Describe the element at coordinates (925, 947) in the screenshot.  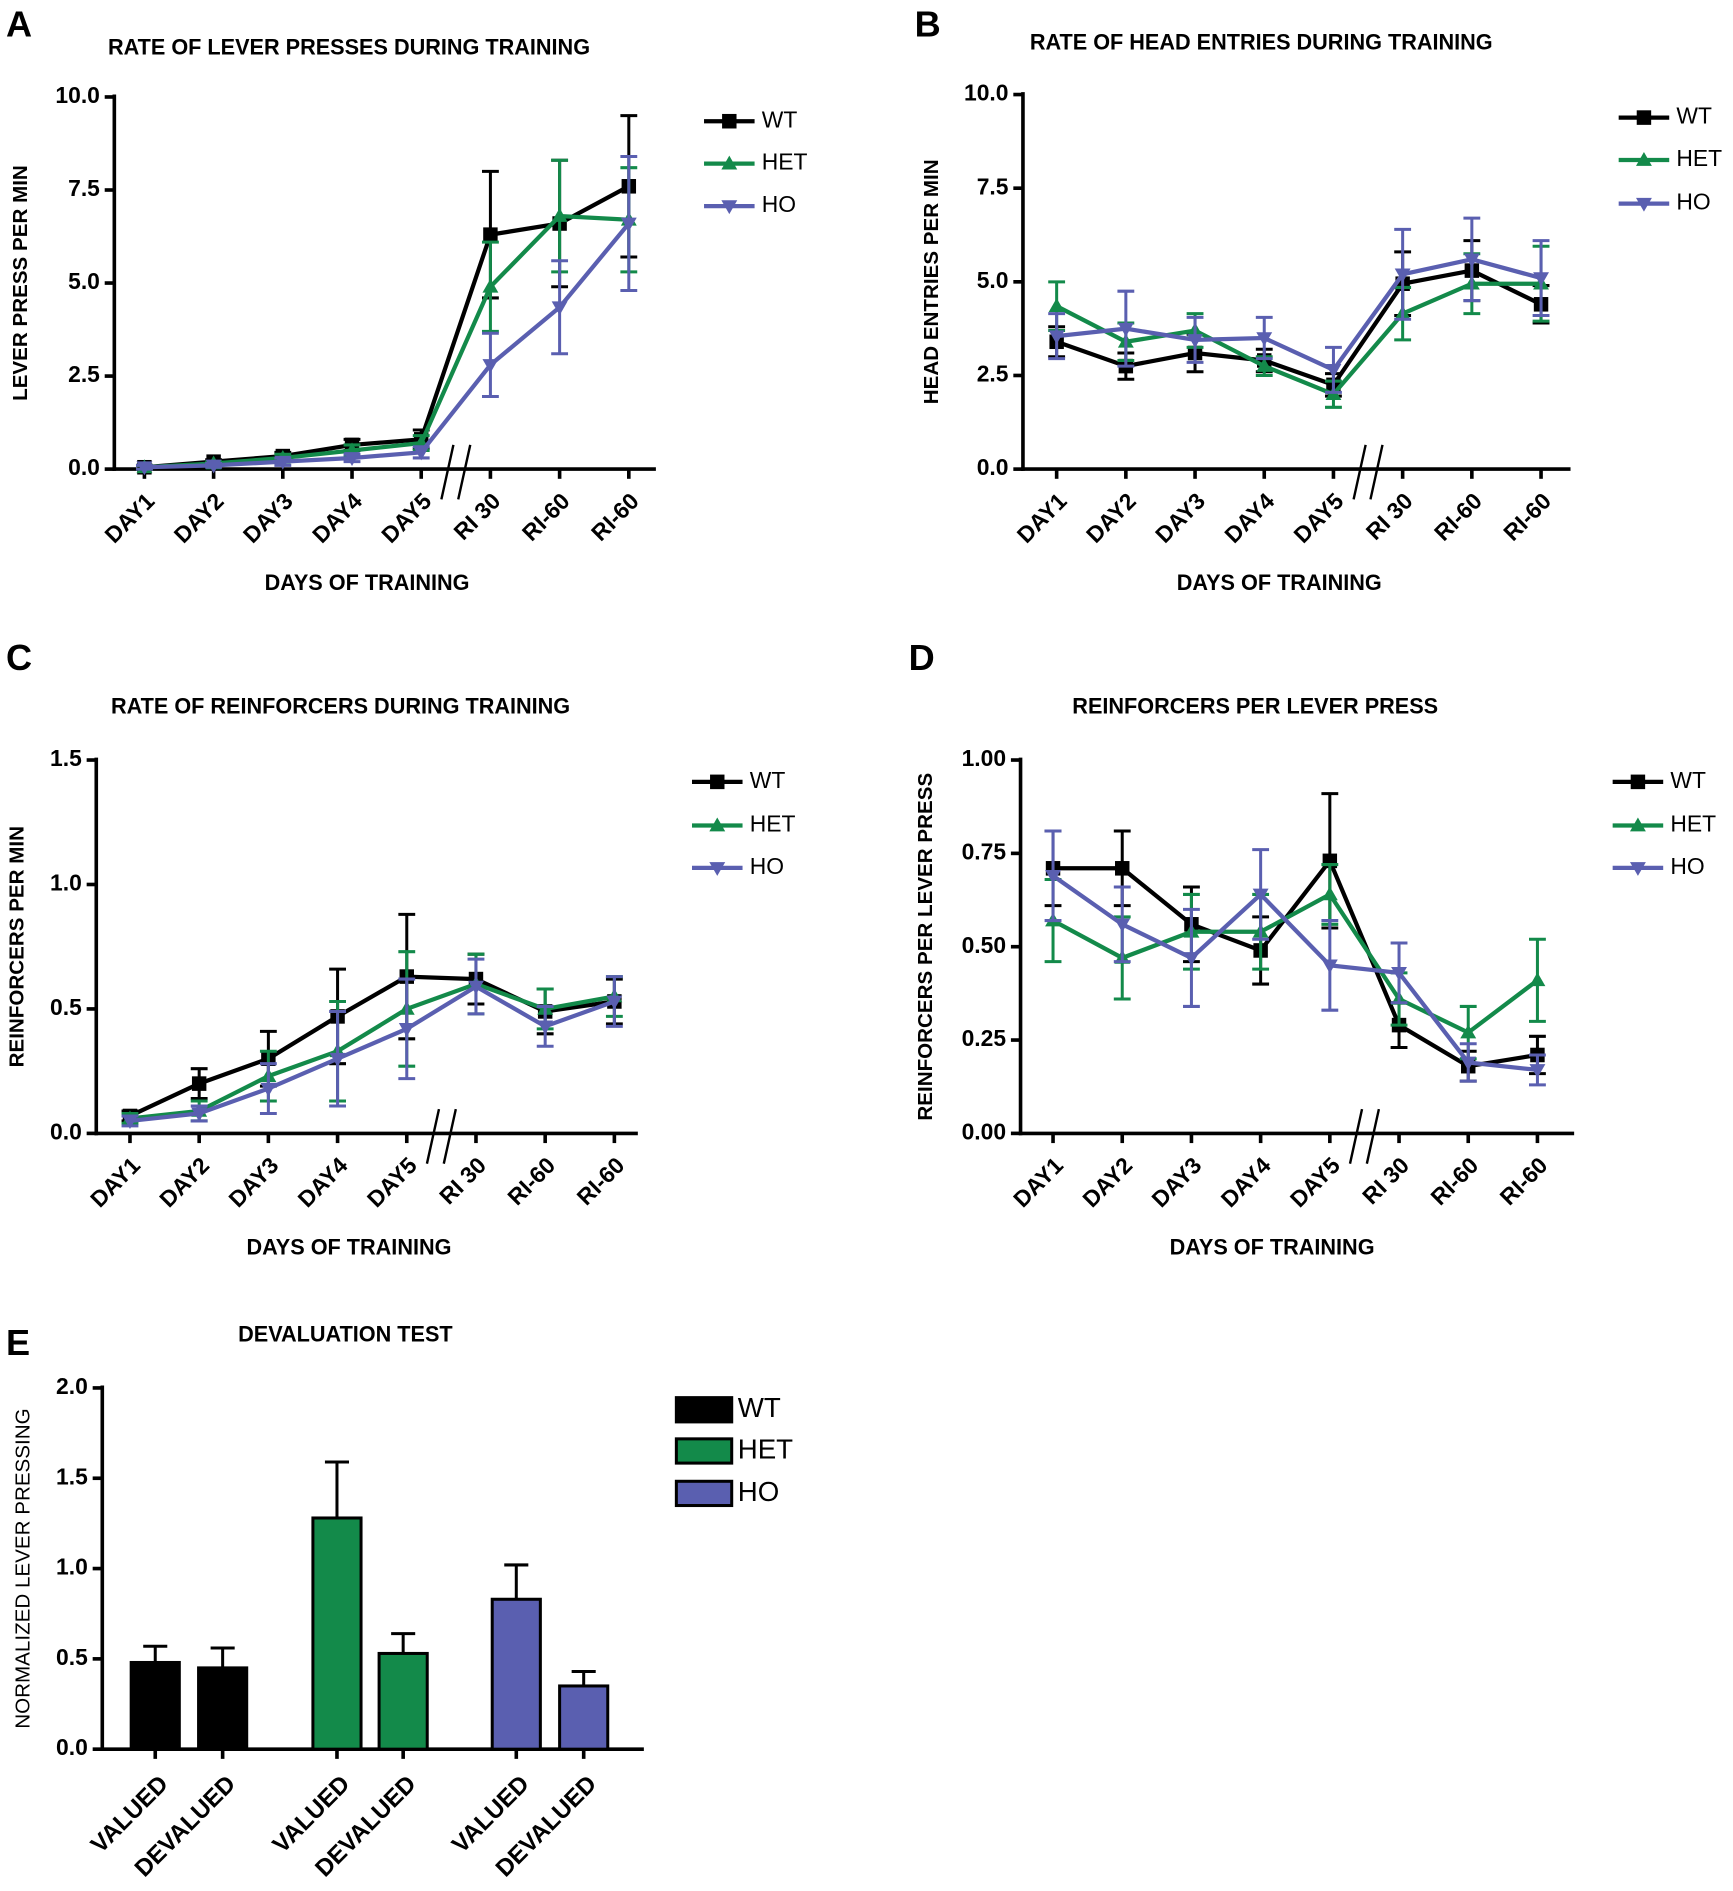
I see `y-axis-label: REINFORCERS PER LEVER PRESS` at that location.